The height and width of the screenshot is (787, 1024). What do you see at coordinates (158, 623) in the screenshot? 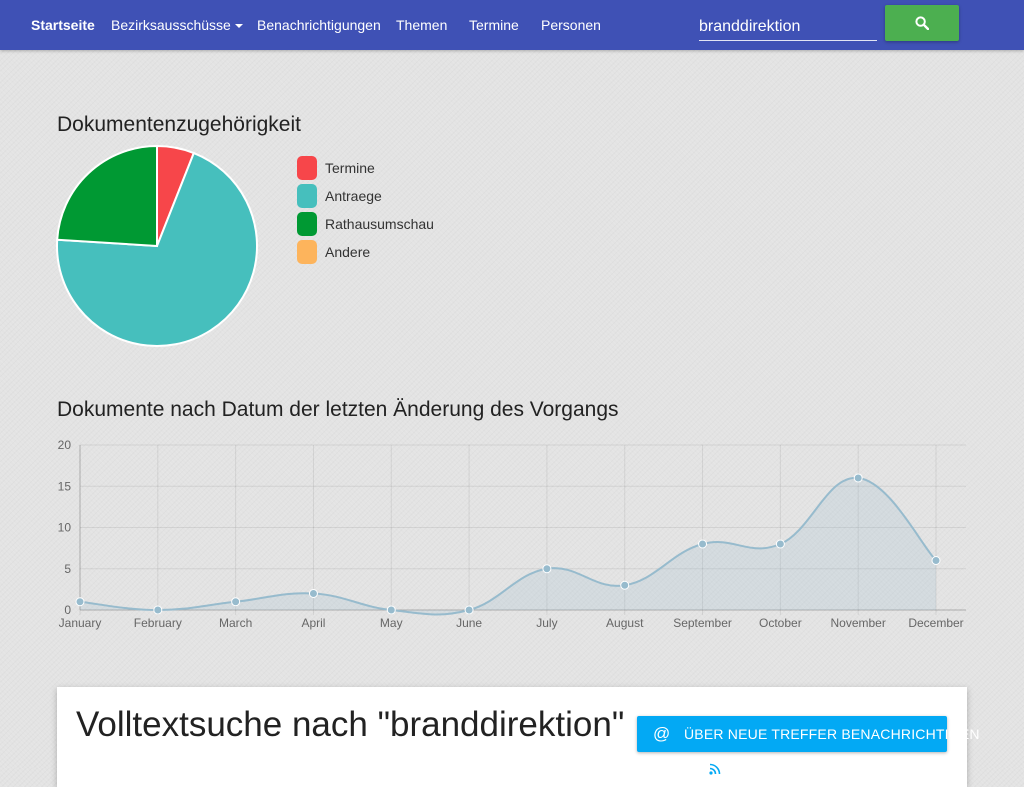
I see `x-tick-label: February` at bounding box center [158, 623].